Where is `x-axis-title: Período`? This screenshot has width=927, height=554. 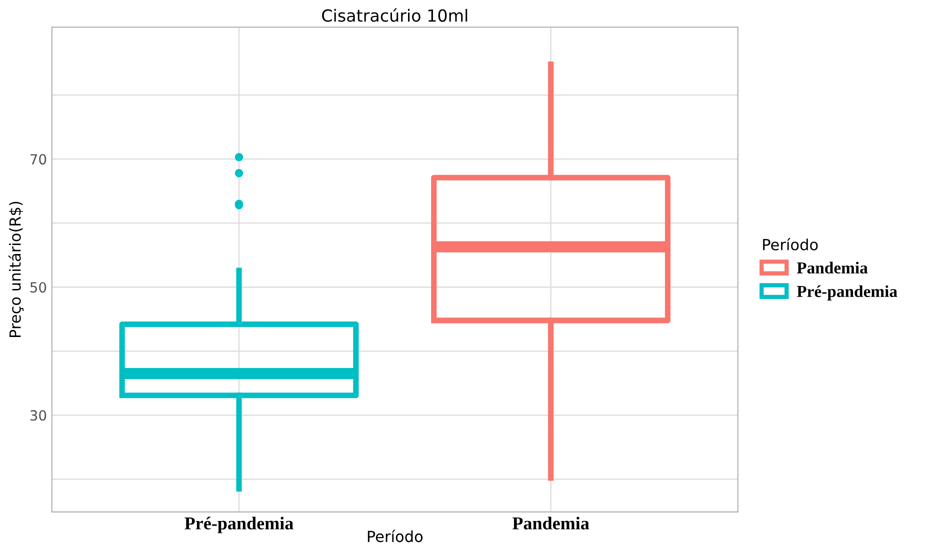 x-axis-title: Período is located at coordinates (395, 536).